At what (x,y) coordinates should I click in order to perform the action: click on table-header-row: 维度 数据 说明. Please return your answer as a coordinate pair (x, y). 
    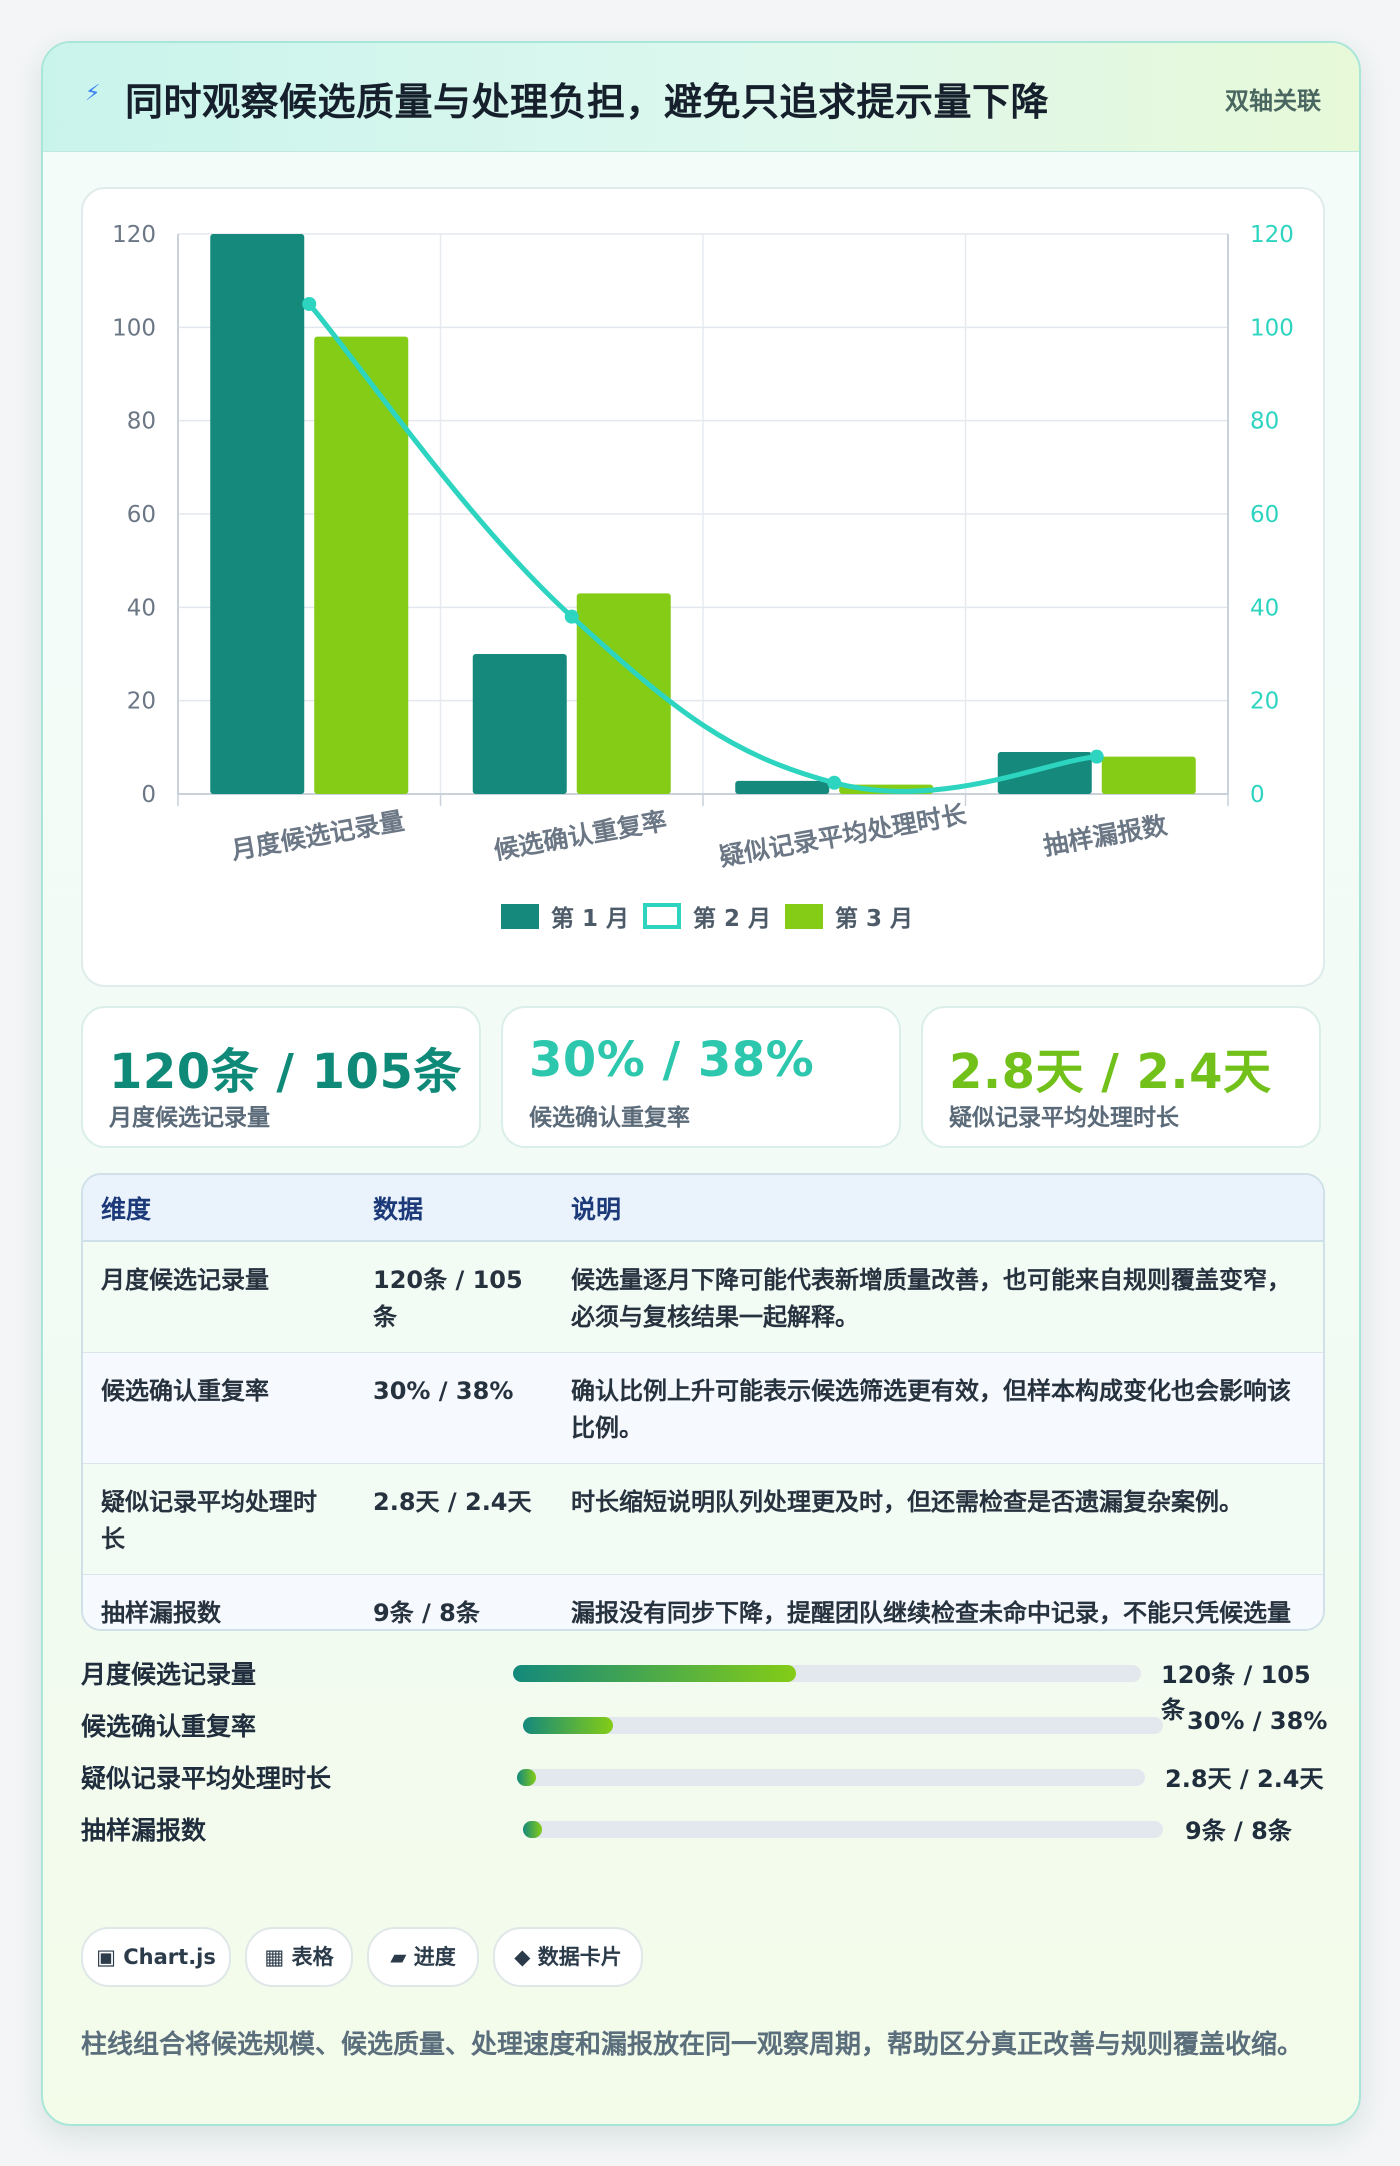
    Looking at the image, I should click on (703, 1208).